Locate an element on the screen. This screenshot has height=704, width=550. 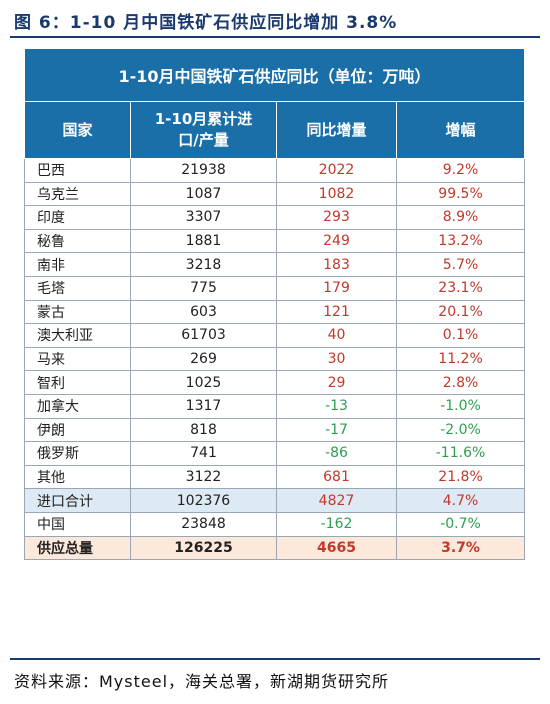
header-delta: 同比增量 is located at coordinates (336, 130).